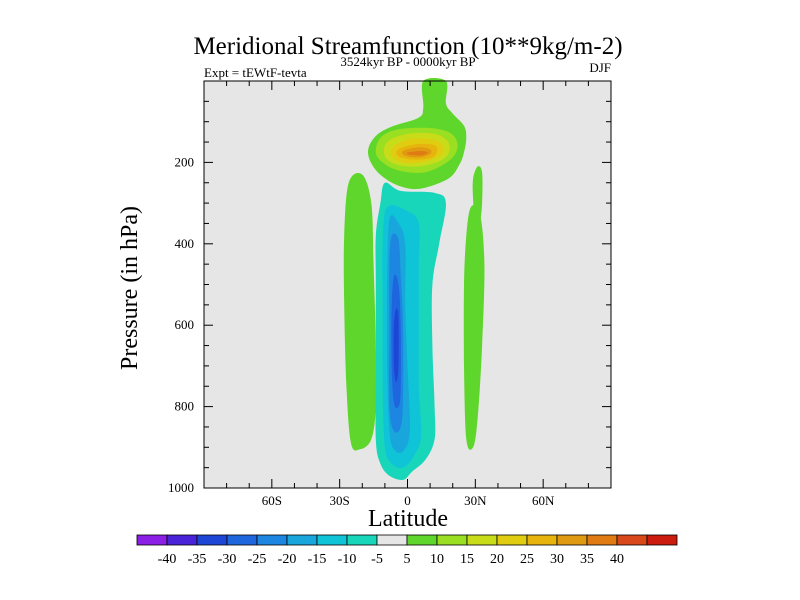  I want to click on x-tick-label: 60S, so click(272, 500).